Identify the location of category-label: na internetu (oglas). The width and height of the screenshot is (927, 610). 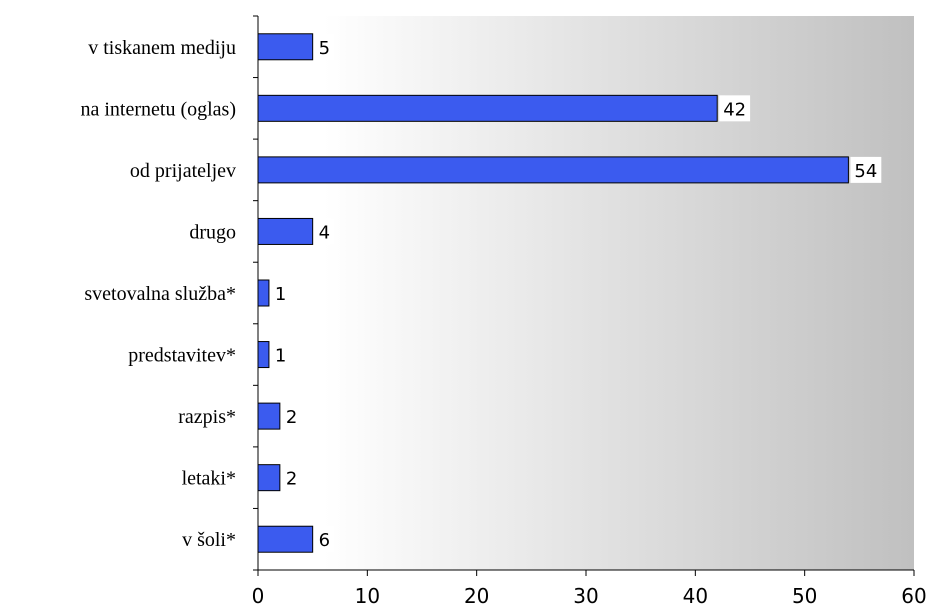
(159, 109).